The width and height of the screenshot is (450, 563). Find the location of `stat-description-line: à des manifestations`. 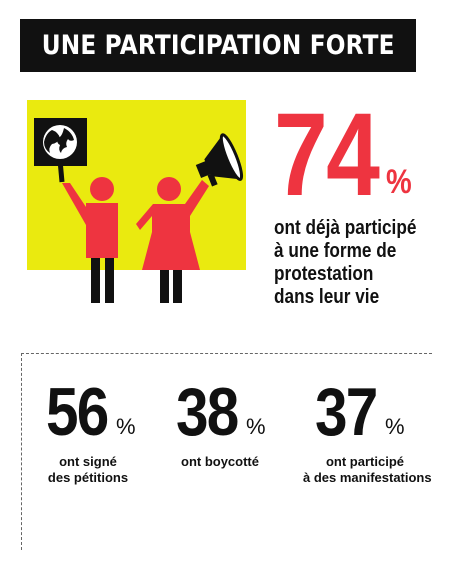

stat-description-line: à des manifestations is located at coordinates (367, 477).